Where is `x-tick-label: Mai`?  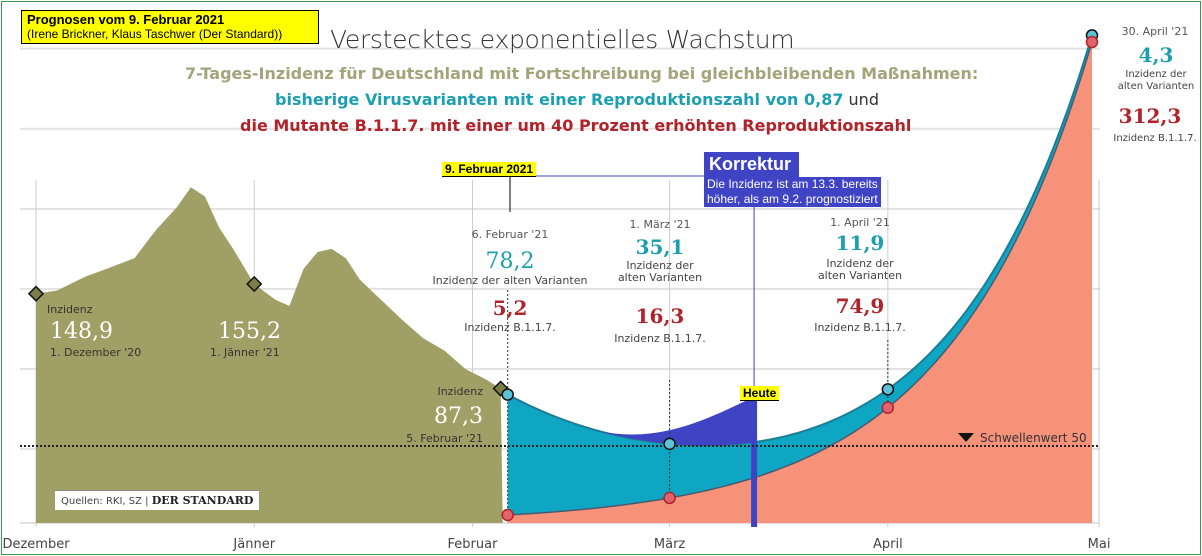
x-tick-label: Mai is located at coordinates (1099, 544).